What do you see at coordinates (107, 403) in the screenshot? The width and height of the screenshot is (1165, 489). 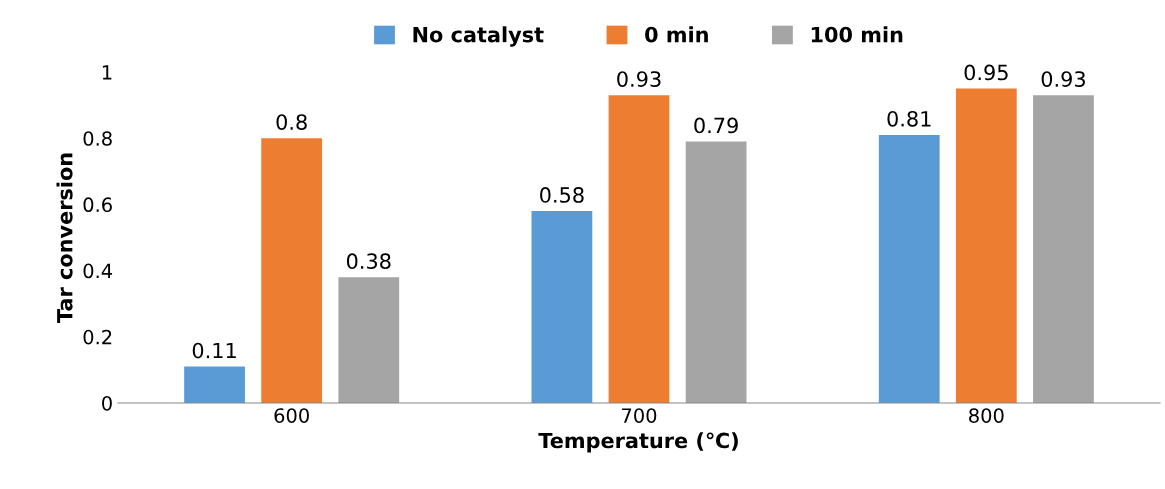 I see `y-tick-label: 0` at bounding box center [107, 403].